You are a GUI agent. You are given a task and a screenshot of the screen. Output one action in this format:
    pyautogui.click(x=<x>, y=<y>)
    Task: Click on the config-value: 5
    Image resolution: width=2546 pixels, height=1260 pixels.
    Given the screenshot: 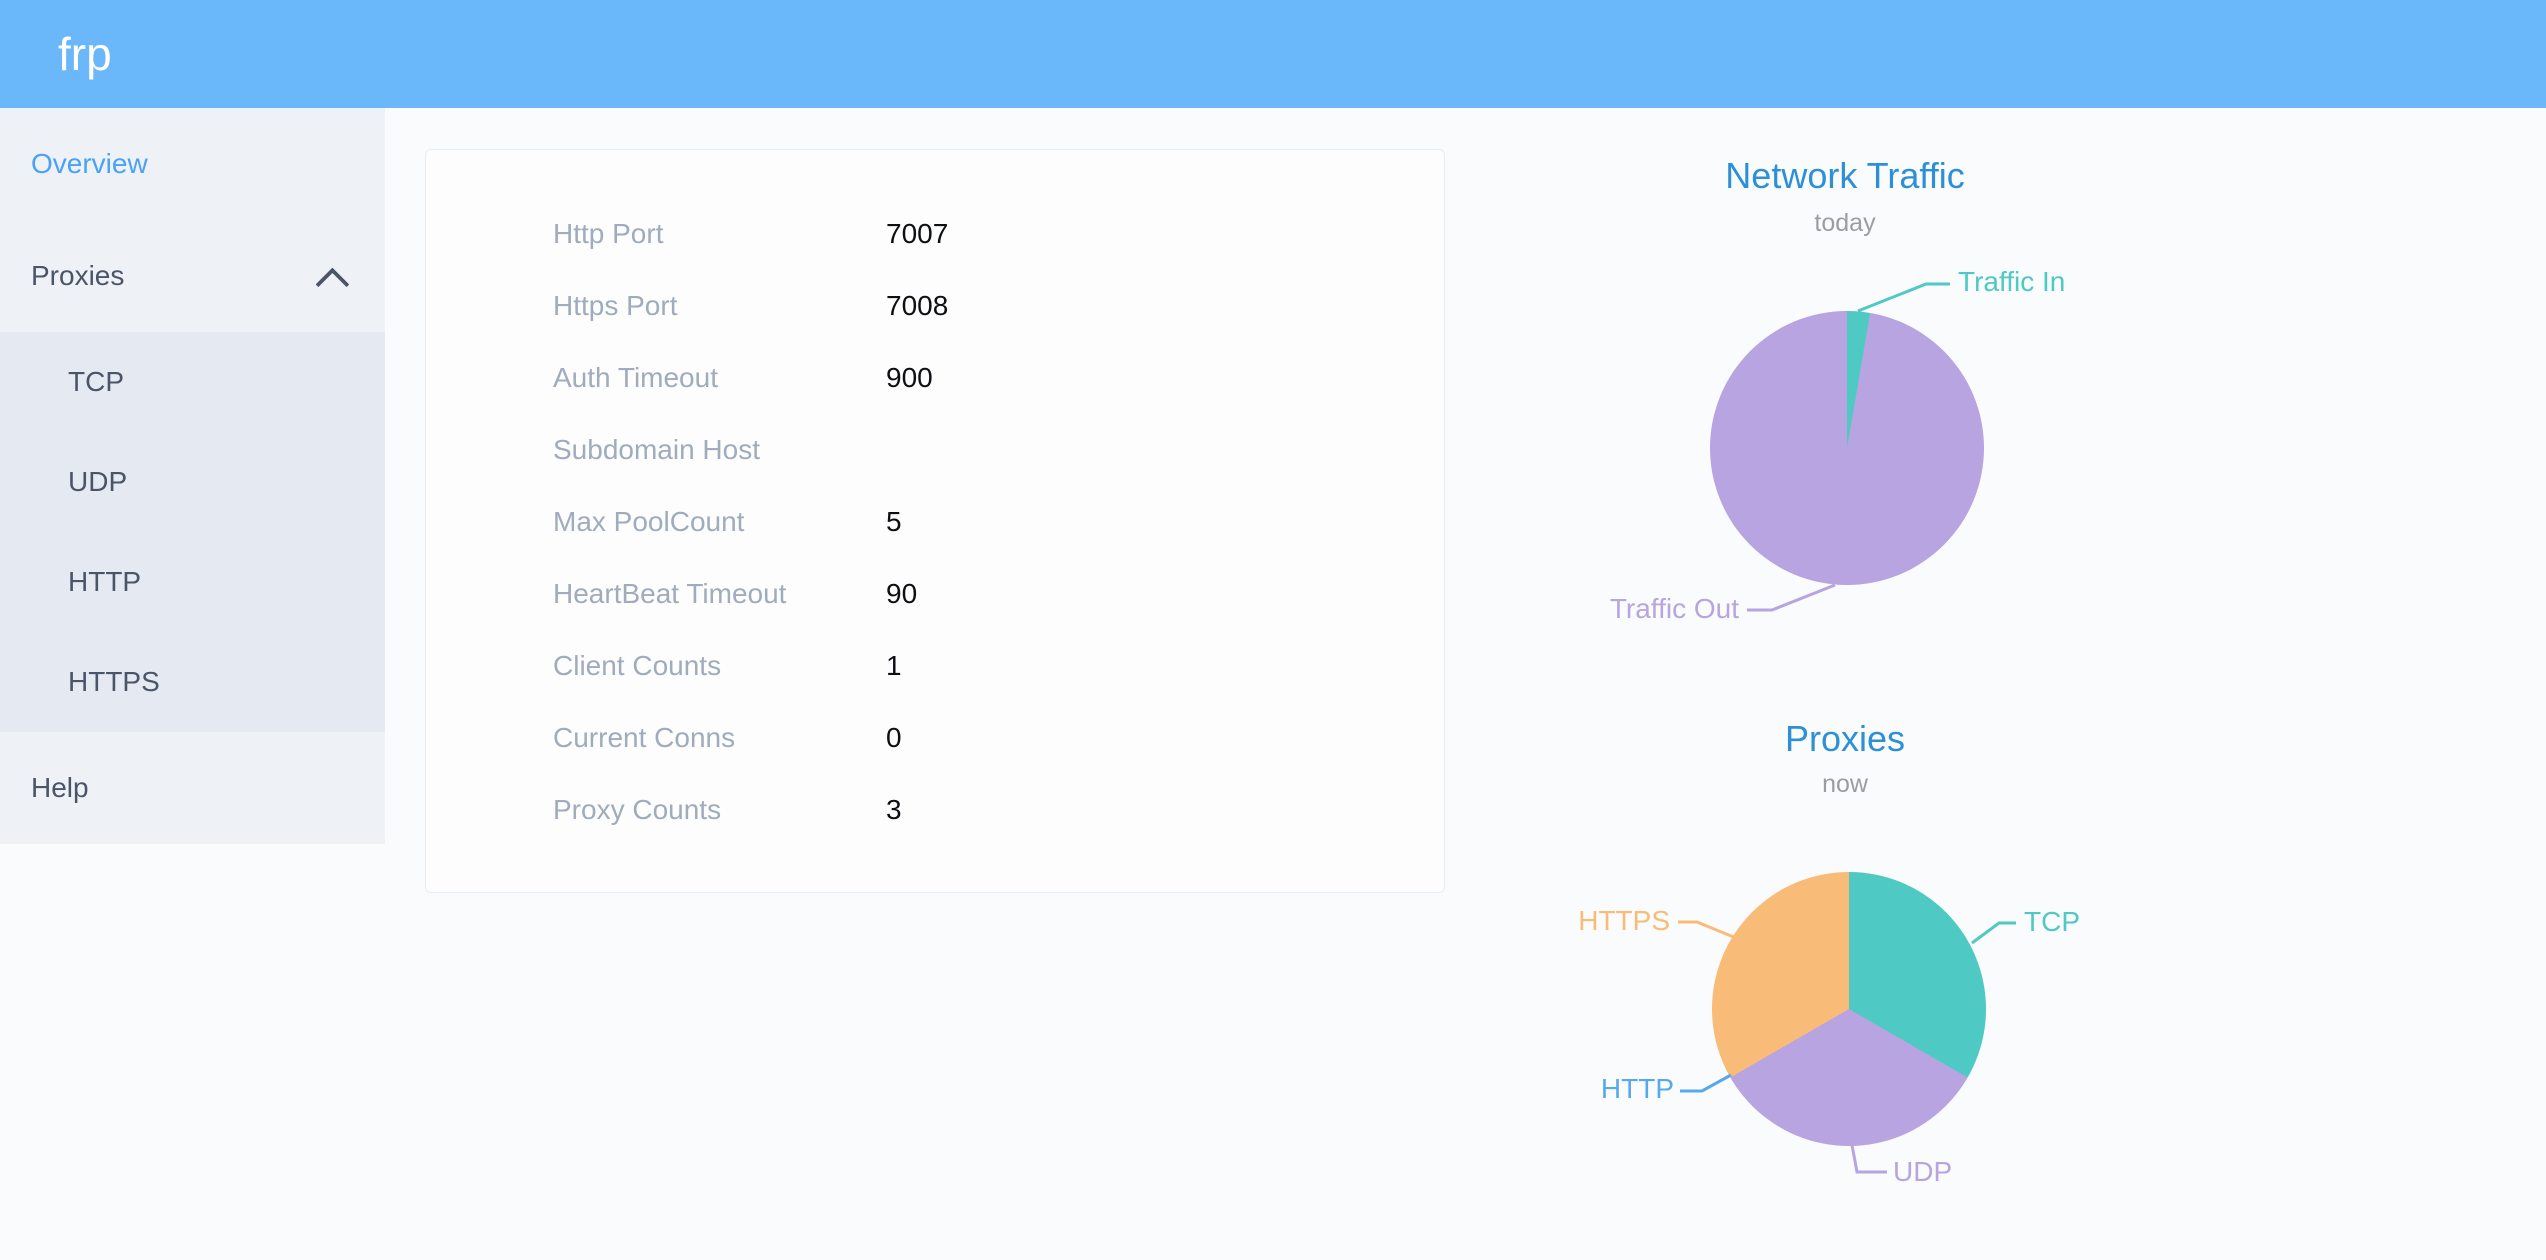 What is the action you would take?
    pyautogui.click(x=894, y=521)
    